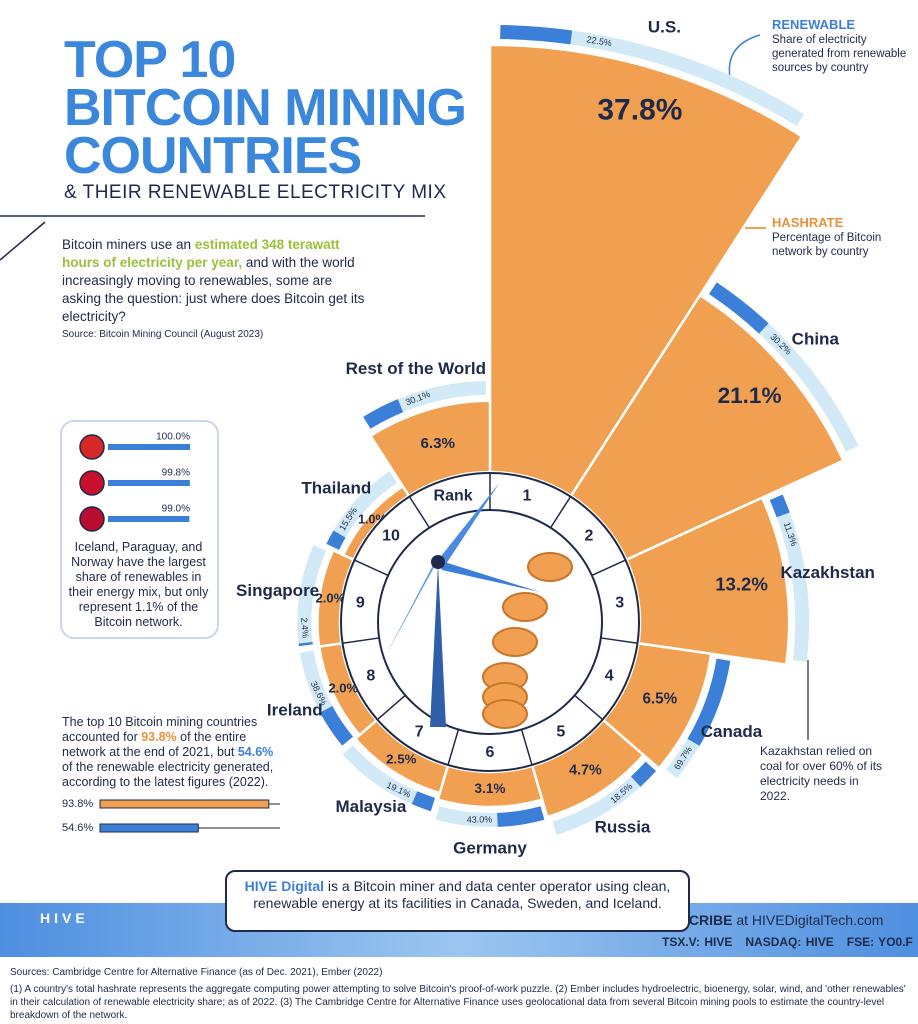  What do you see at coordinates (827, 245) in the screenshot?
I see `legend-text: Percentage of Bitcoin network by country` at bounding box center [827, 245].